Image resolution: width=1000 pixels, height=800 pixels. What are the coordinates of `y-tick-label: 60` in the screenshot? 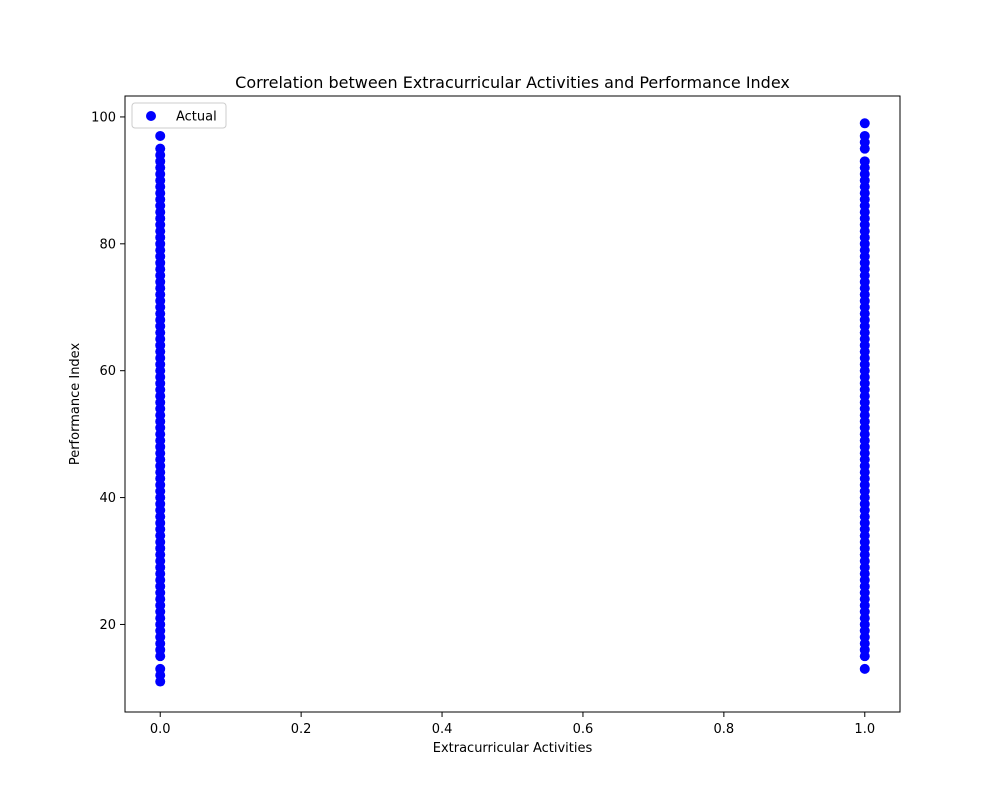 It's located at (107, 371).